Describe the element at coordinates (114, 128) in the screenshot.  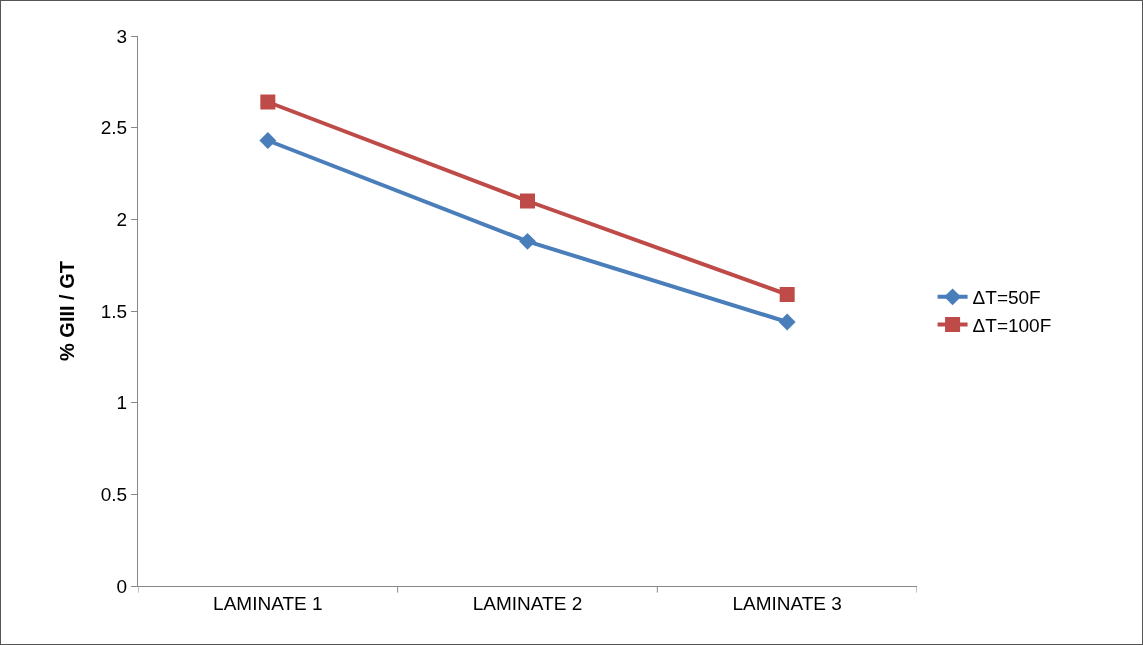
I see `y-tick-label: 2.5` at that location.